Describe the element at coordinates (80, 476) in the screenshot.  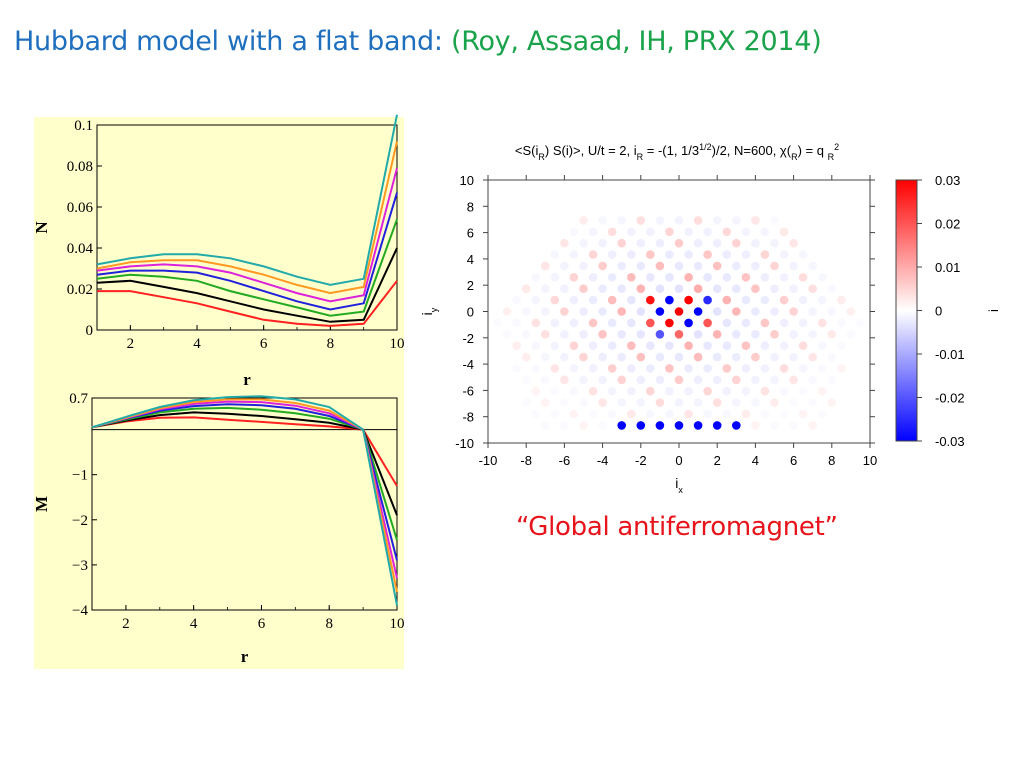
I see `chart-m-y-tick-label: −1` at that location.